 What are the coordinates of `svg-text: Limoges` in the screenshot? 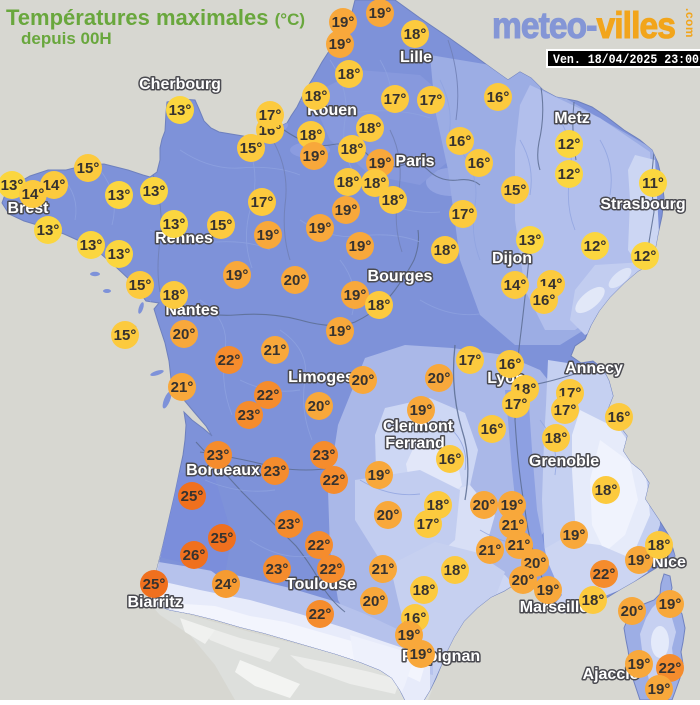 It's located at (321, 377).